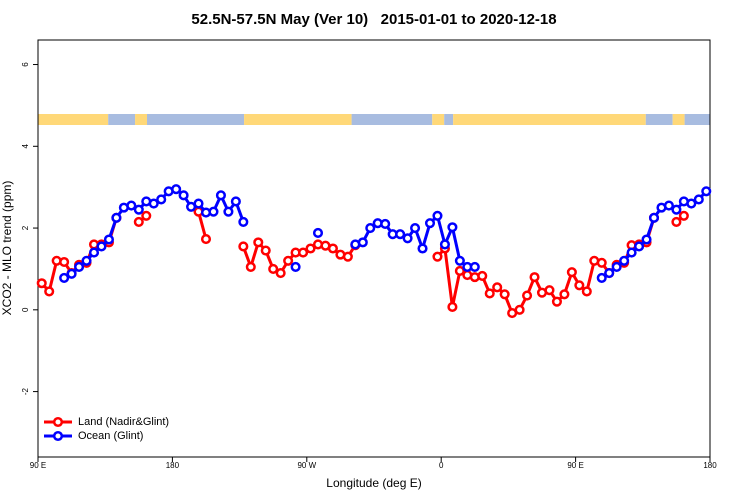 This screenshot has width=750, height=500. Describe the element at coordinates (58, 436) in the screenshot. I see `legend-marker` at that location.